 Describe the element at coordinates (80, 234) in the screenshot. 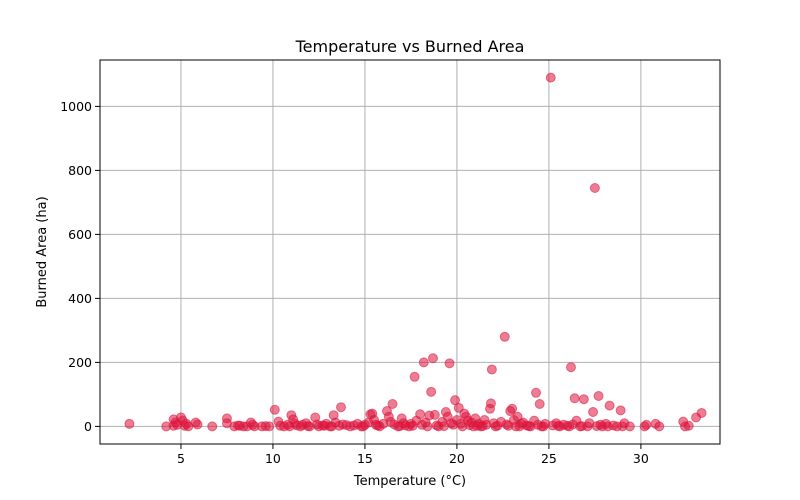

I see `y-tick-label: 600` at that location.